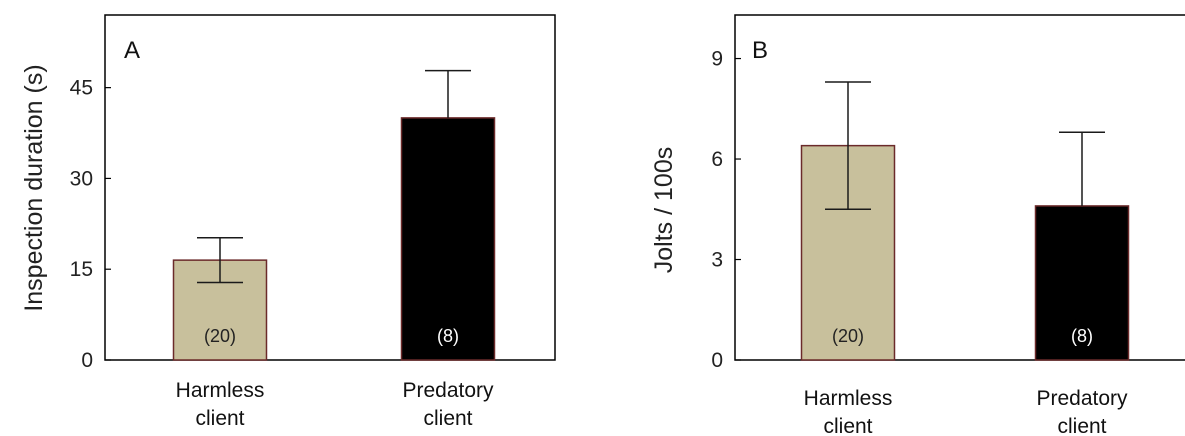 The image size is (1185, 436). What do you see at coordinates (81, 88) in the screenshot?
I see `y-tick-label: 45` at bounding box center [81, 88].